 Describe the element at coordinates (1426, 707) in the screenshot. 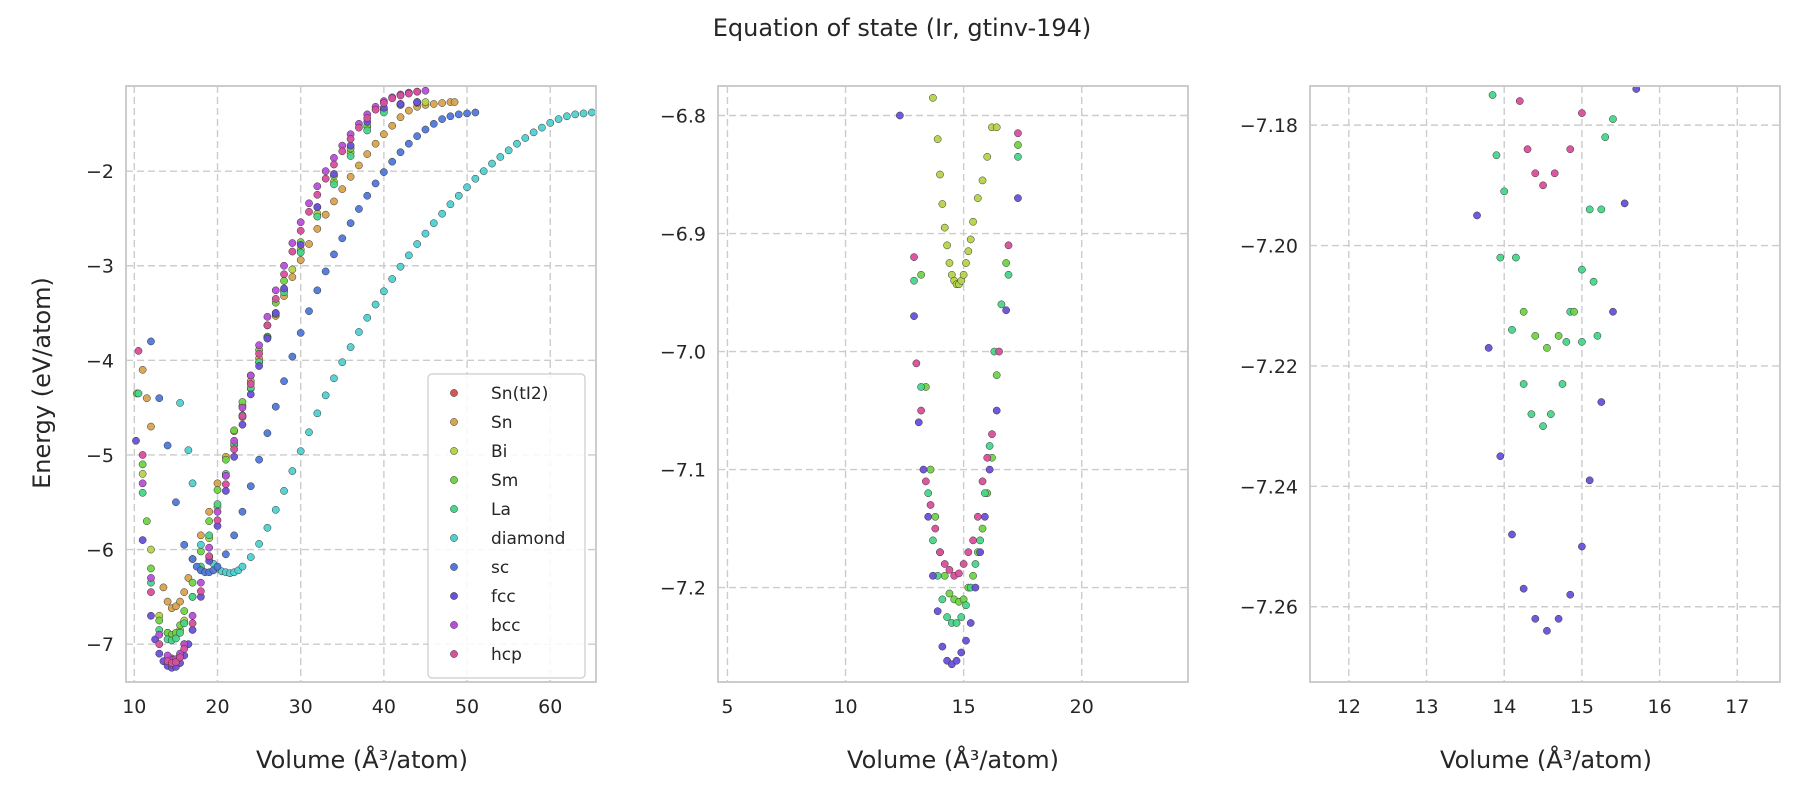

I see `x-tick-label: 13` at that location.